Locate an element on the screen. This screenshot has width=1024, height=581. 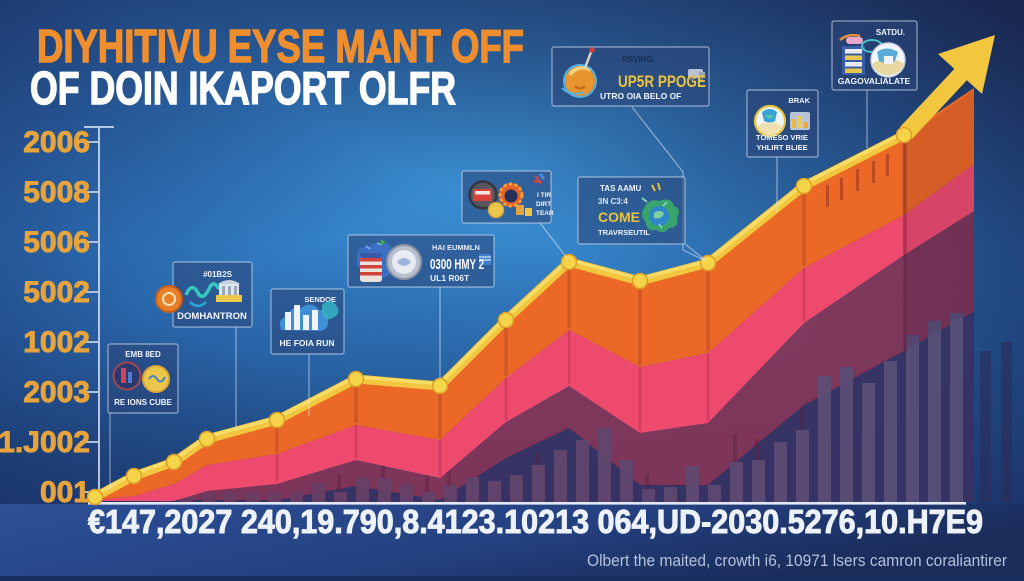
svg-text: HE FOIA RUN is located at coordinates (307, 343).